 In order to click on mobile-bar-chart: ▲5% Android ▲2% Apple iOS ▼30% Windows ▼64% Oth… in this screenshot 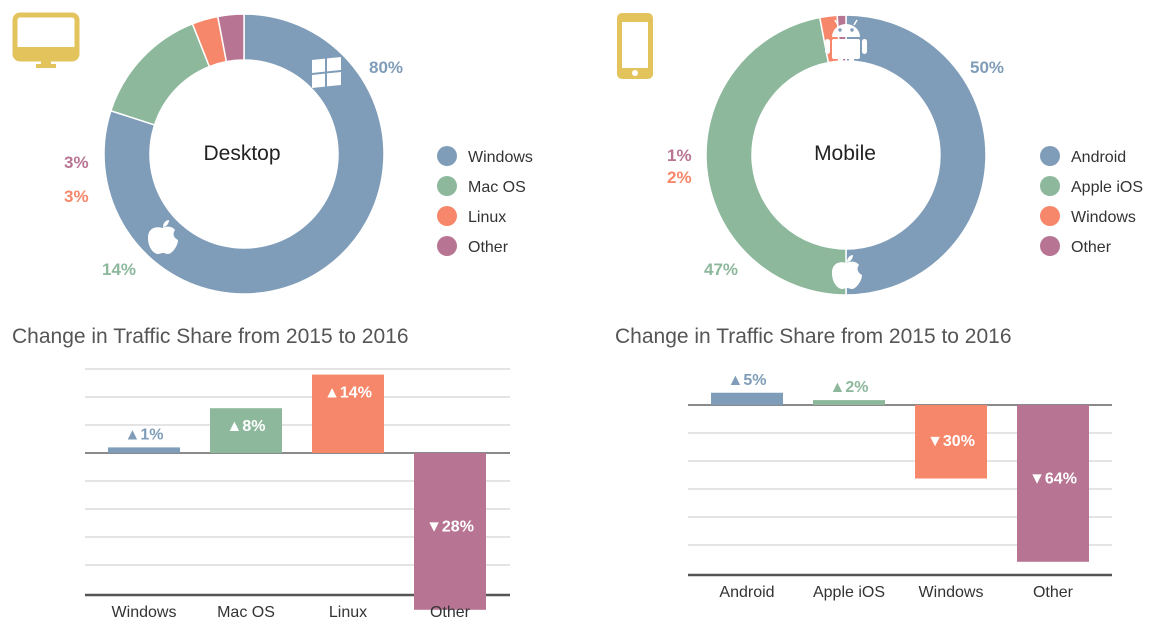, I will do `click(900, 486)`.